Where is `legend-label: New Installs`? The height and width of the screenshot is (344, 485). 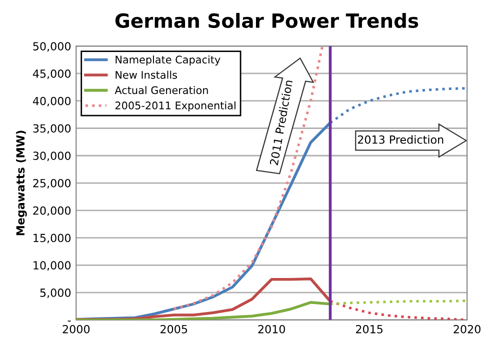
legend-label: New Installs is located at coordinates (146, 74).